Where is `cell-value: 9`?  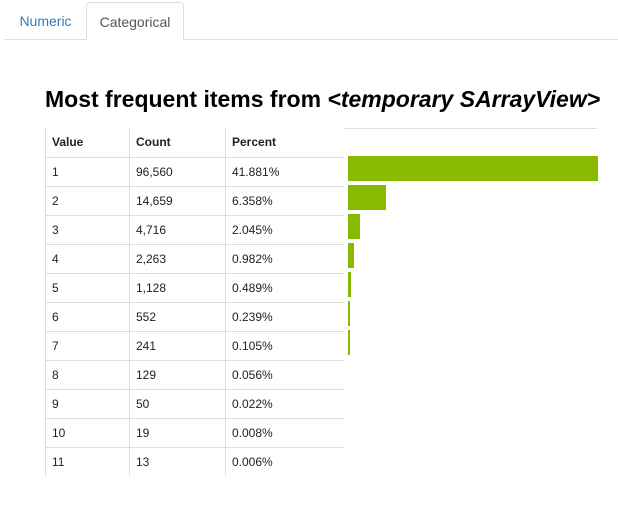
cell-value: 9 is located at coordinates (87, 403).